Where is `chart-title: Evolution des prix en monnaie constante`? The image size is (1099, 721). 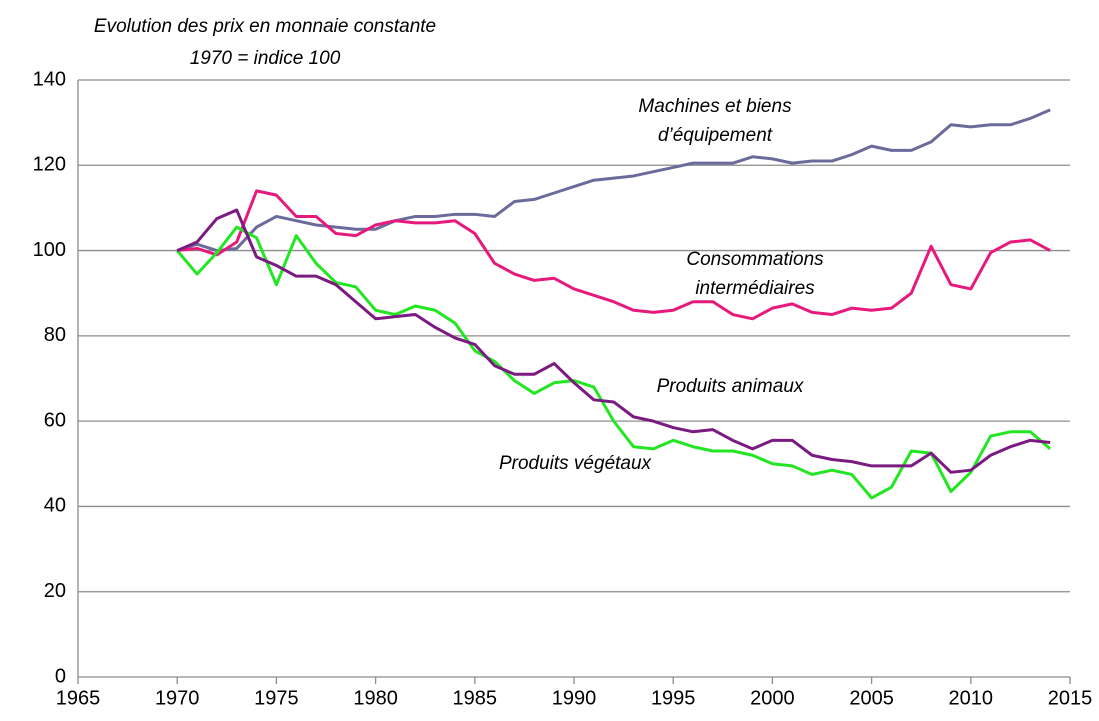
chart-title: Evolution des prix en monnaie constante is located at coordinates (265, 26).